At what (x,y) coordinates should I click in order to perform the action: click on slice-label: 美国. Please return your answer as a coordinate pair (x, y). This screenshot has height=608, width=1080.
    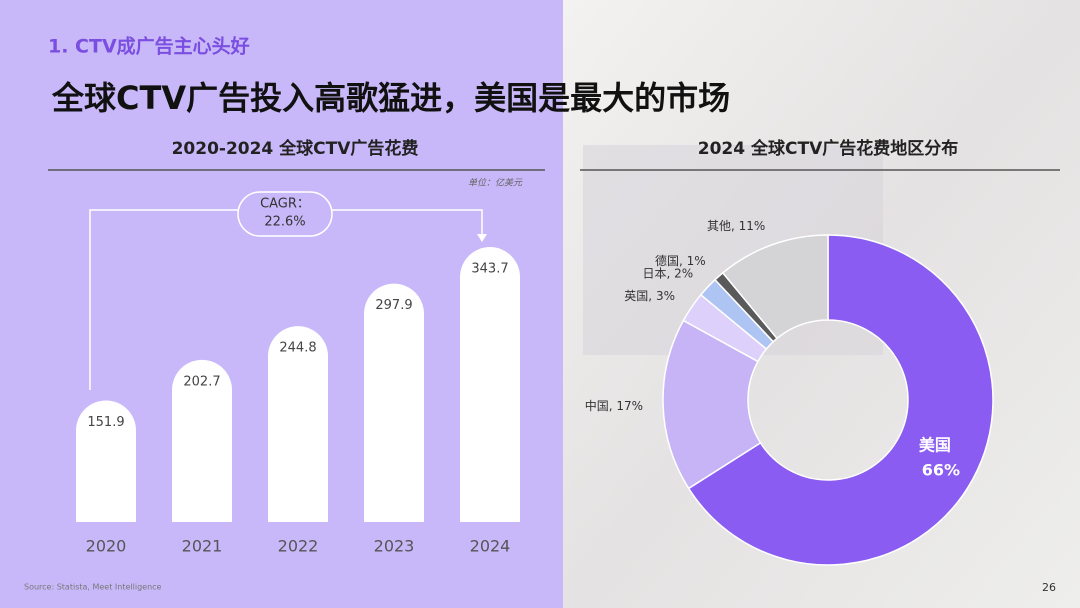
    Looking at the image, I should click on (935, 444).